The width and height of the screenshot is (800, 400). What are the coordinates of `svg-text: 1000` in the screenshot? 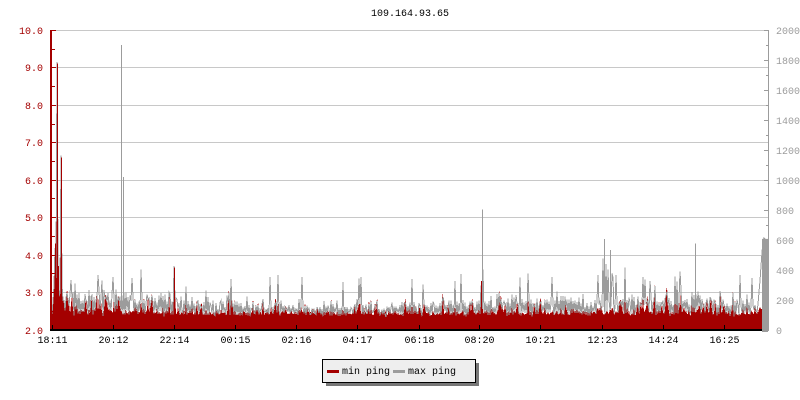 It's located at (788, 182).